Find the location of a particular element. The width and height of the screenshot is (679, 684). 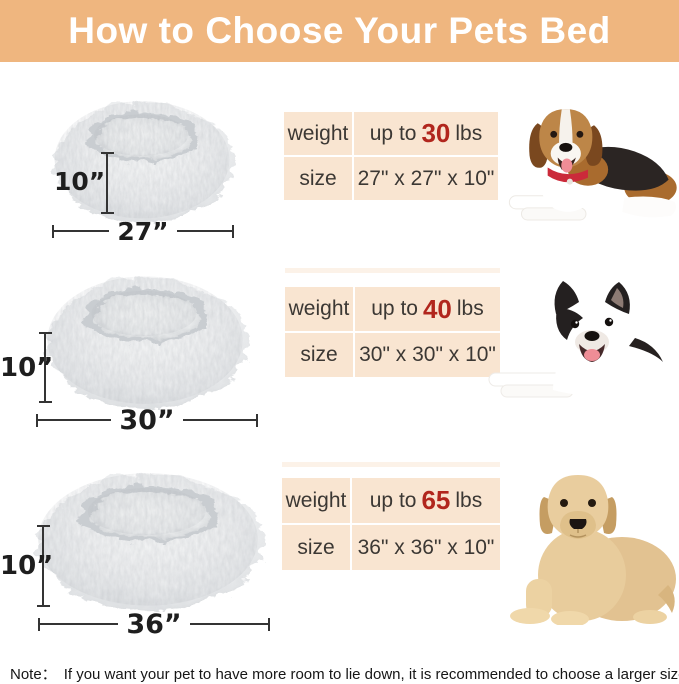

width-dimension: 27” is located at coordinates (143, 231).